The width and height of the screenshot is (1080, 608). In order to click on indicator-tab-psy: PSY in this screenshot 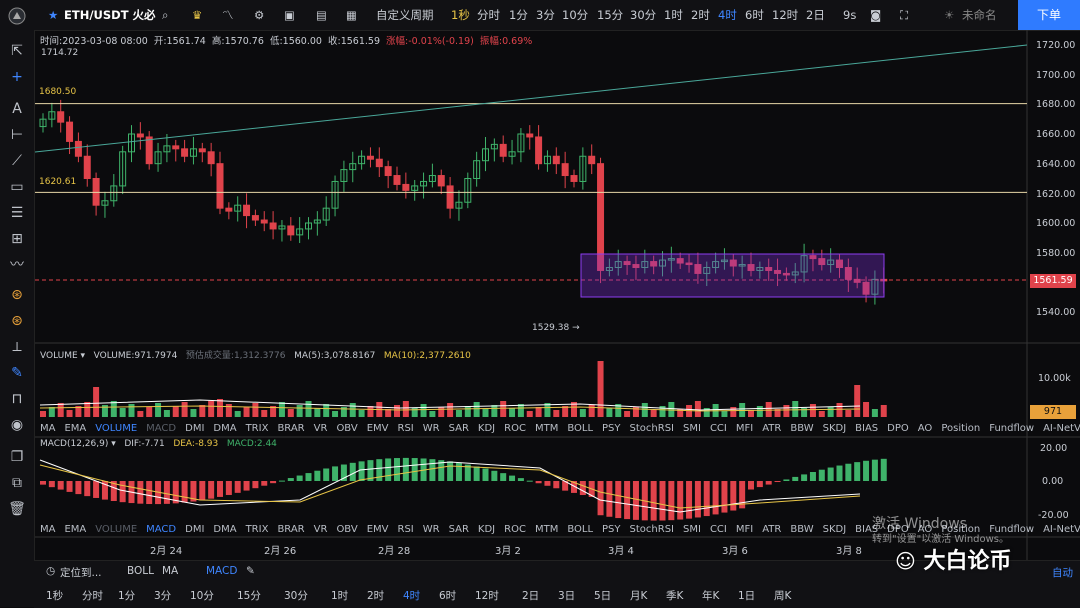, I will do `click(611, 428)`.